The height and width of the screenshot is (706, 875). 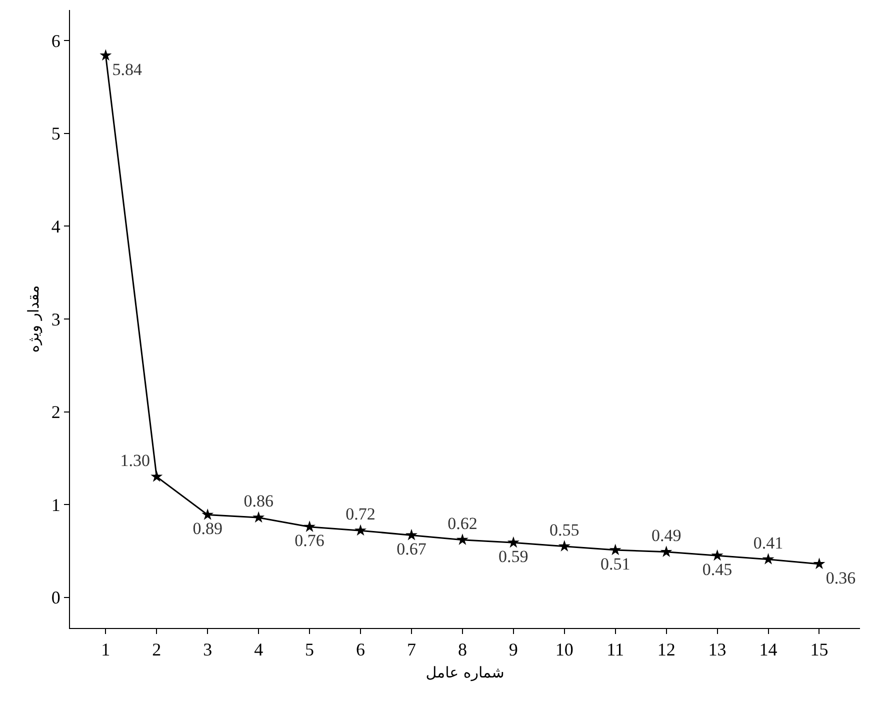 I want to click on x-tick-label: 13, so click(x=717, y=650).